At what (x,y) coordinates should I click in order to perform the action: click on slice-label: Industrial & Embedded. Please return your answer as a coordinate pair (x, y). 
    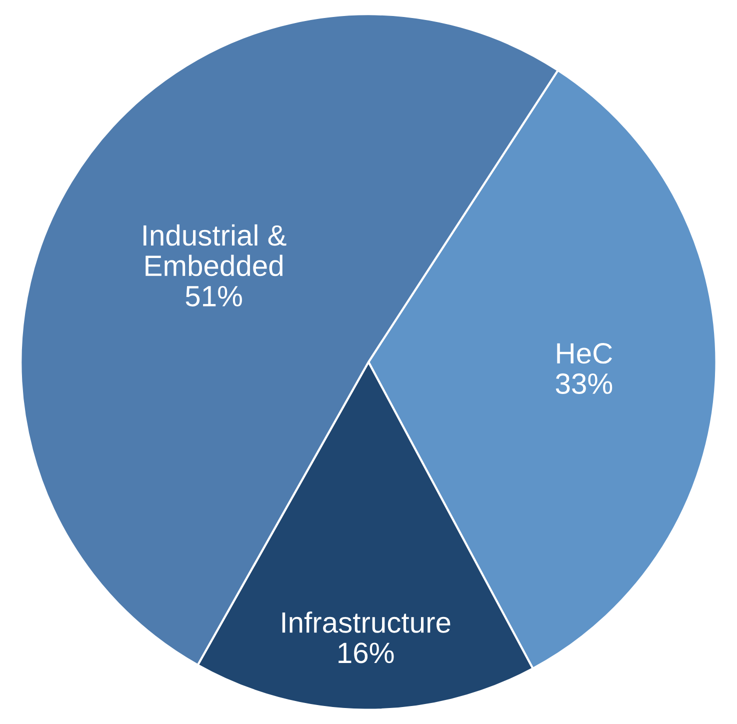
    Looking at the image, I should click on (215, 250).